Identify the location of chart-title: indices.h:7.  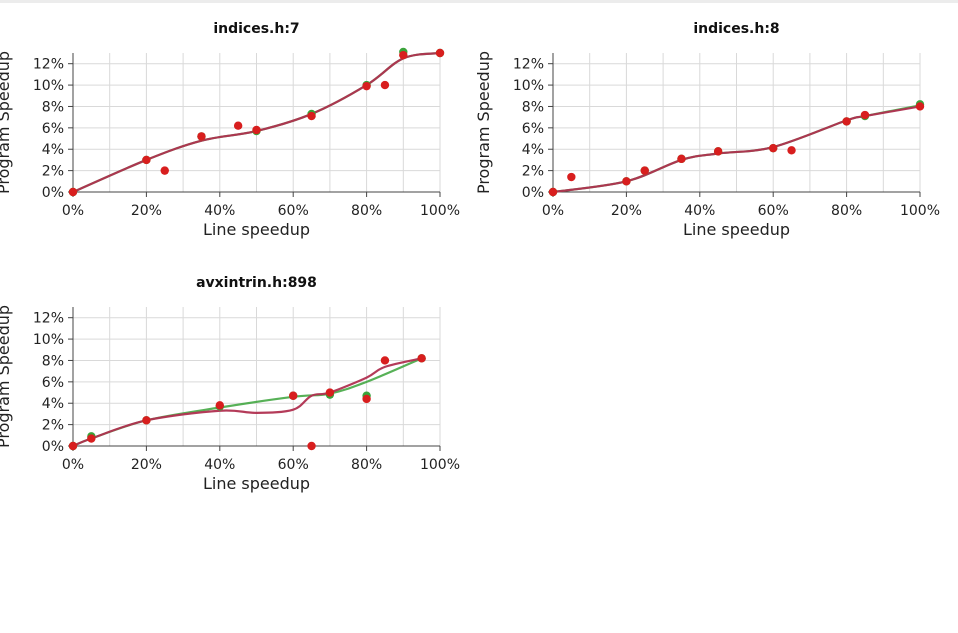
(256, 29).